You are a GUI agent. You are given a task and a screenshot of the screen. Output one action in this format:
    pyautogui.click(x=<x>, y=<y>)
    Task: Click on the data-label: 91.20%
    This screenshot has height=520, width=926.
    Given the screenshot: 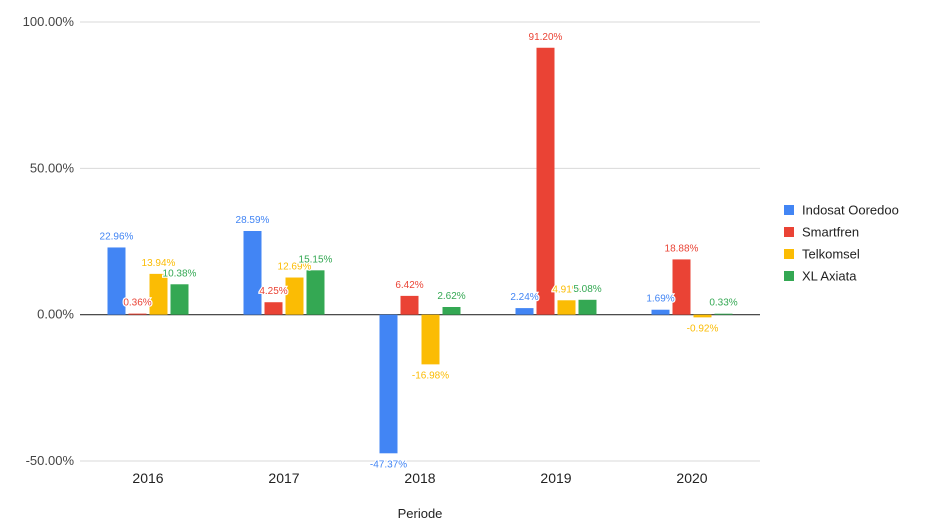 What is the action you would take?
    pyautogui.click(x=546, y=37)
    